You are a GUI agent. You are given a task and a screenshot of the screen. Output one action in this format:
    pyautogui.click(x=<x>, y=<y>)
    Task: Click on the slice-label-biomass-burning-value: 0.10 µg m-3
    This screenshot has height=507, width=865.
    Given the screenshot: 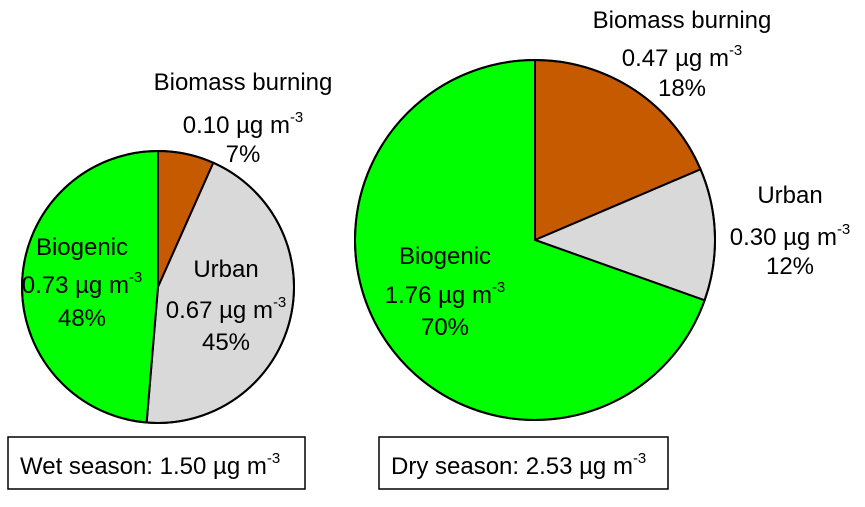 What is the action you would take?
    pyautogui.click(x=243, y=124)
    